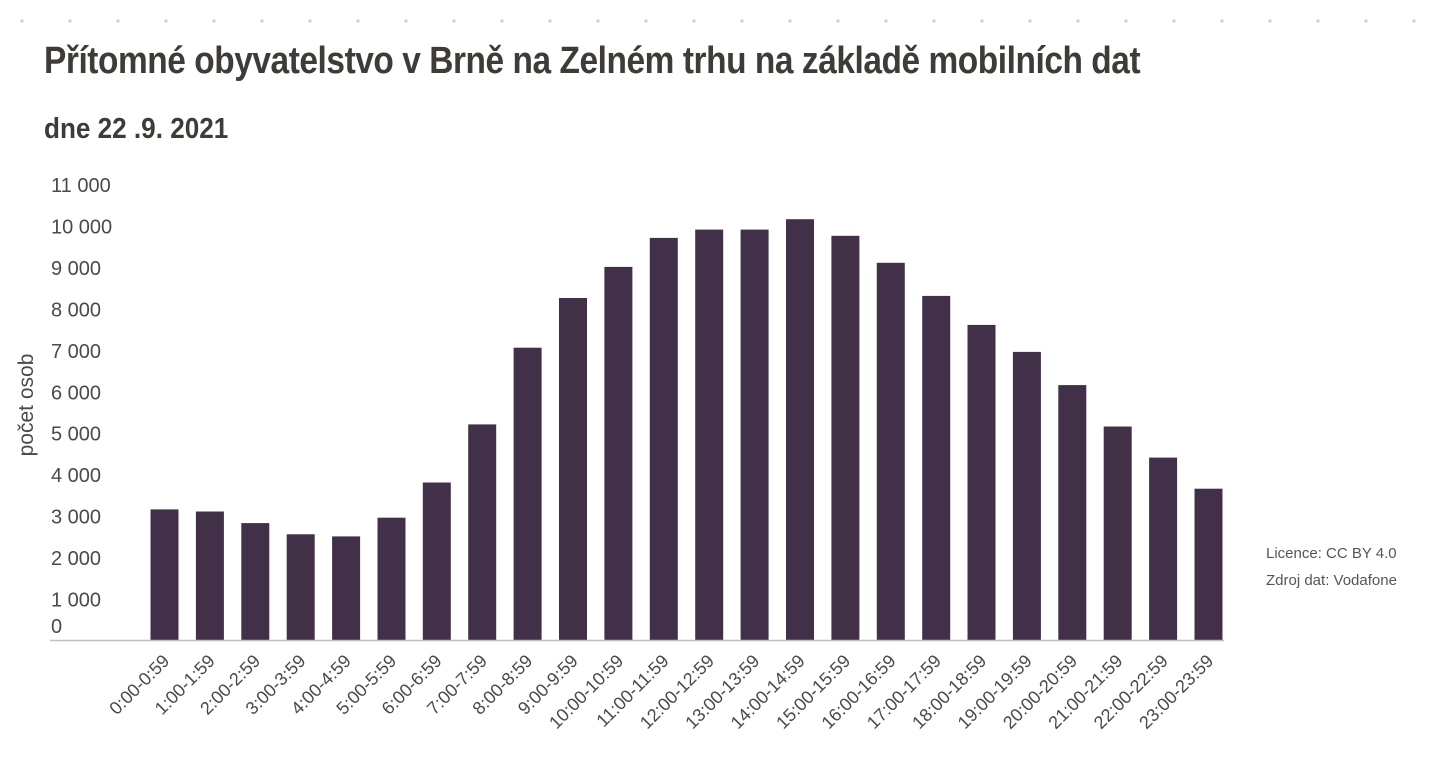 The width and height of the screenshot is (1434, 772). What do you see at coordinates (56, 627) in the screenshot?
I see `y-tick-label: 0` at bounding box center [56, 627].